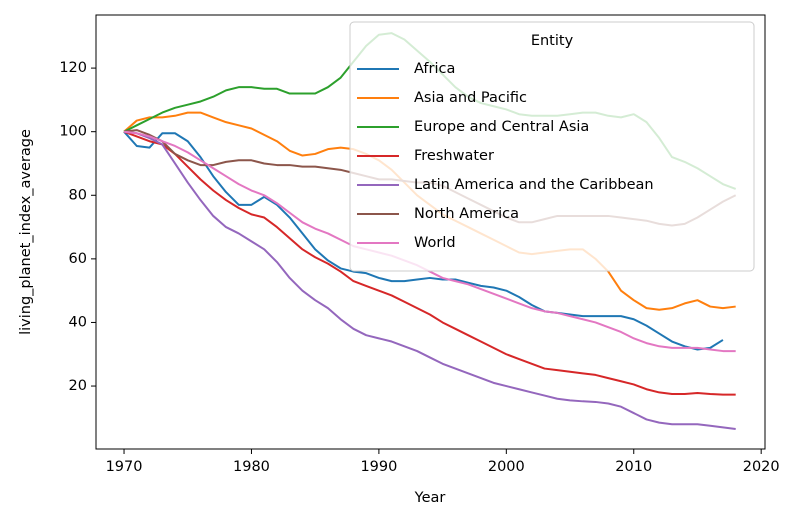 This screenshot has width=799, height=523. I want to click on y-tick-label: 20, so click(78, 386).